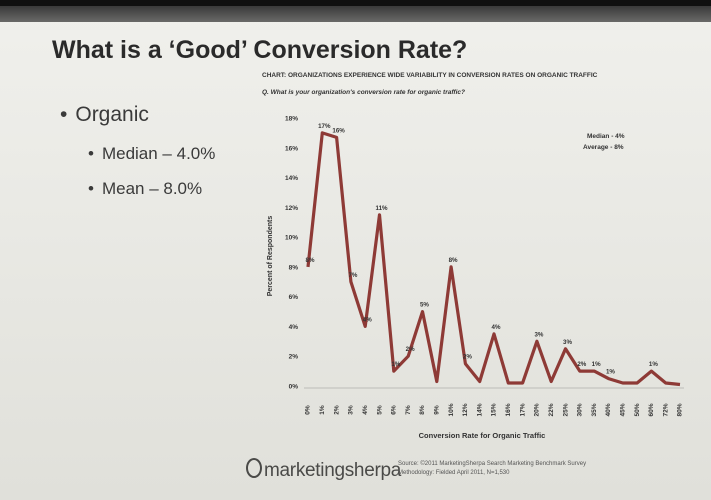 Image resolution: width=711 pixels, height=500 pixels. I want to click on y-tick-label: 10%, so click(291, 238).